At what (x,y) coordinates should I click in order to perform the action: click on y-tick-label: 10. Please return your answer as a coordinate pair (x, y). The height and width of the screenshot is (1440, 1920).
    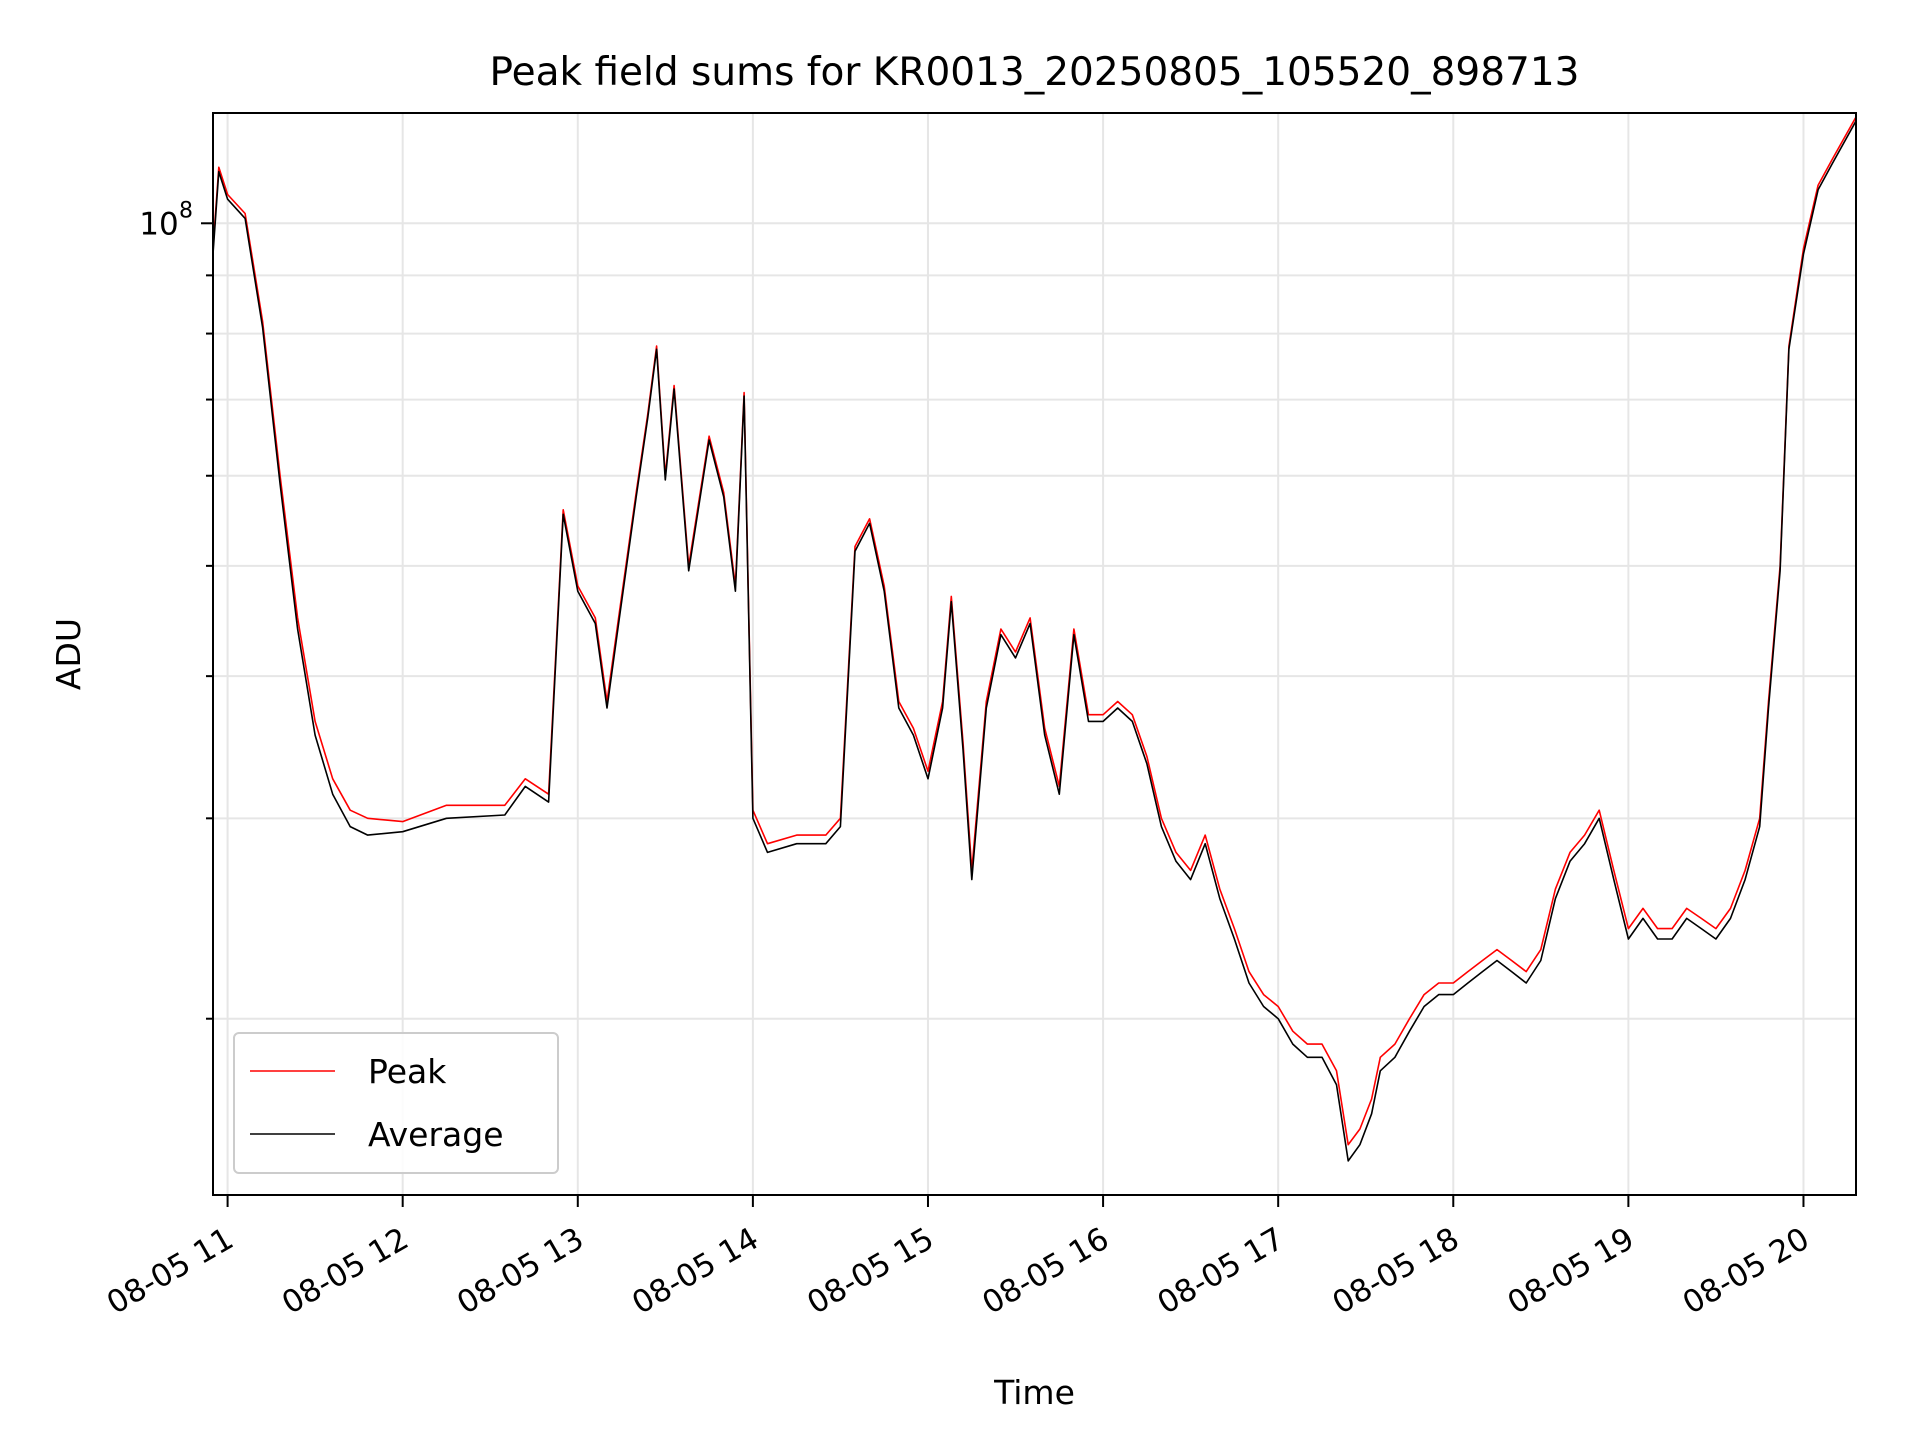
    Looking at the image, I should click on (158, 224).